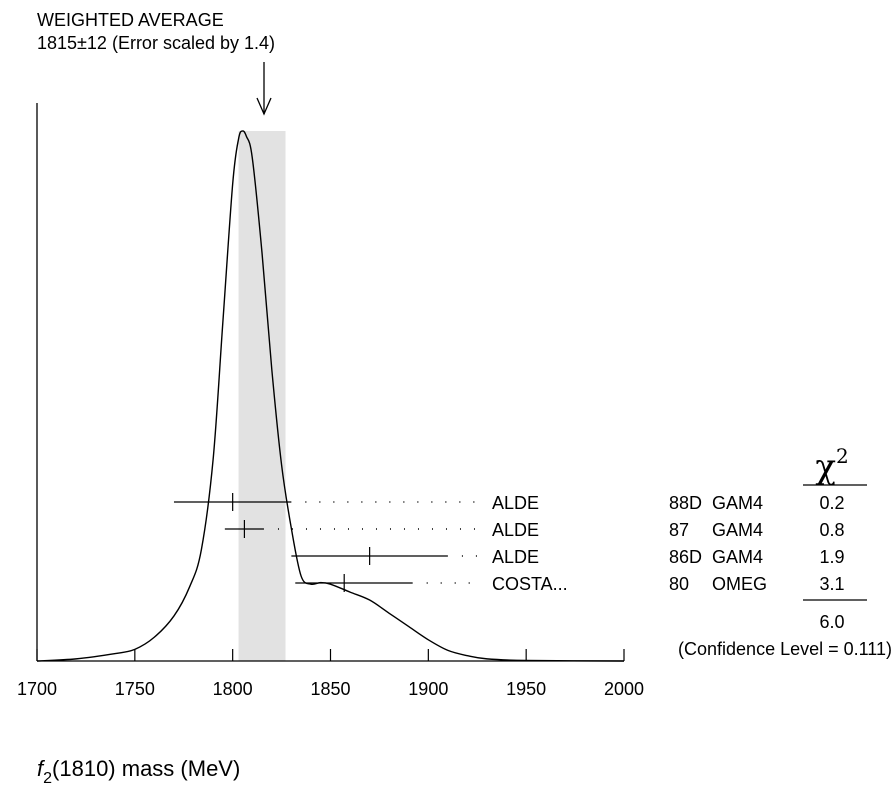 Image resolution: width=895 pixels, height=791 pixels. Describe the element at coordinates (831, 622) in the screenshot. I see `chi2-total: 6.0` at that location.